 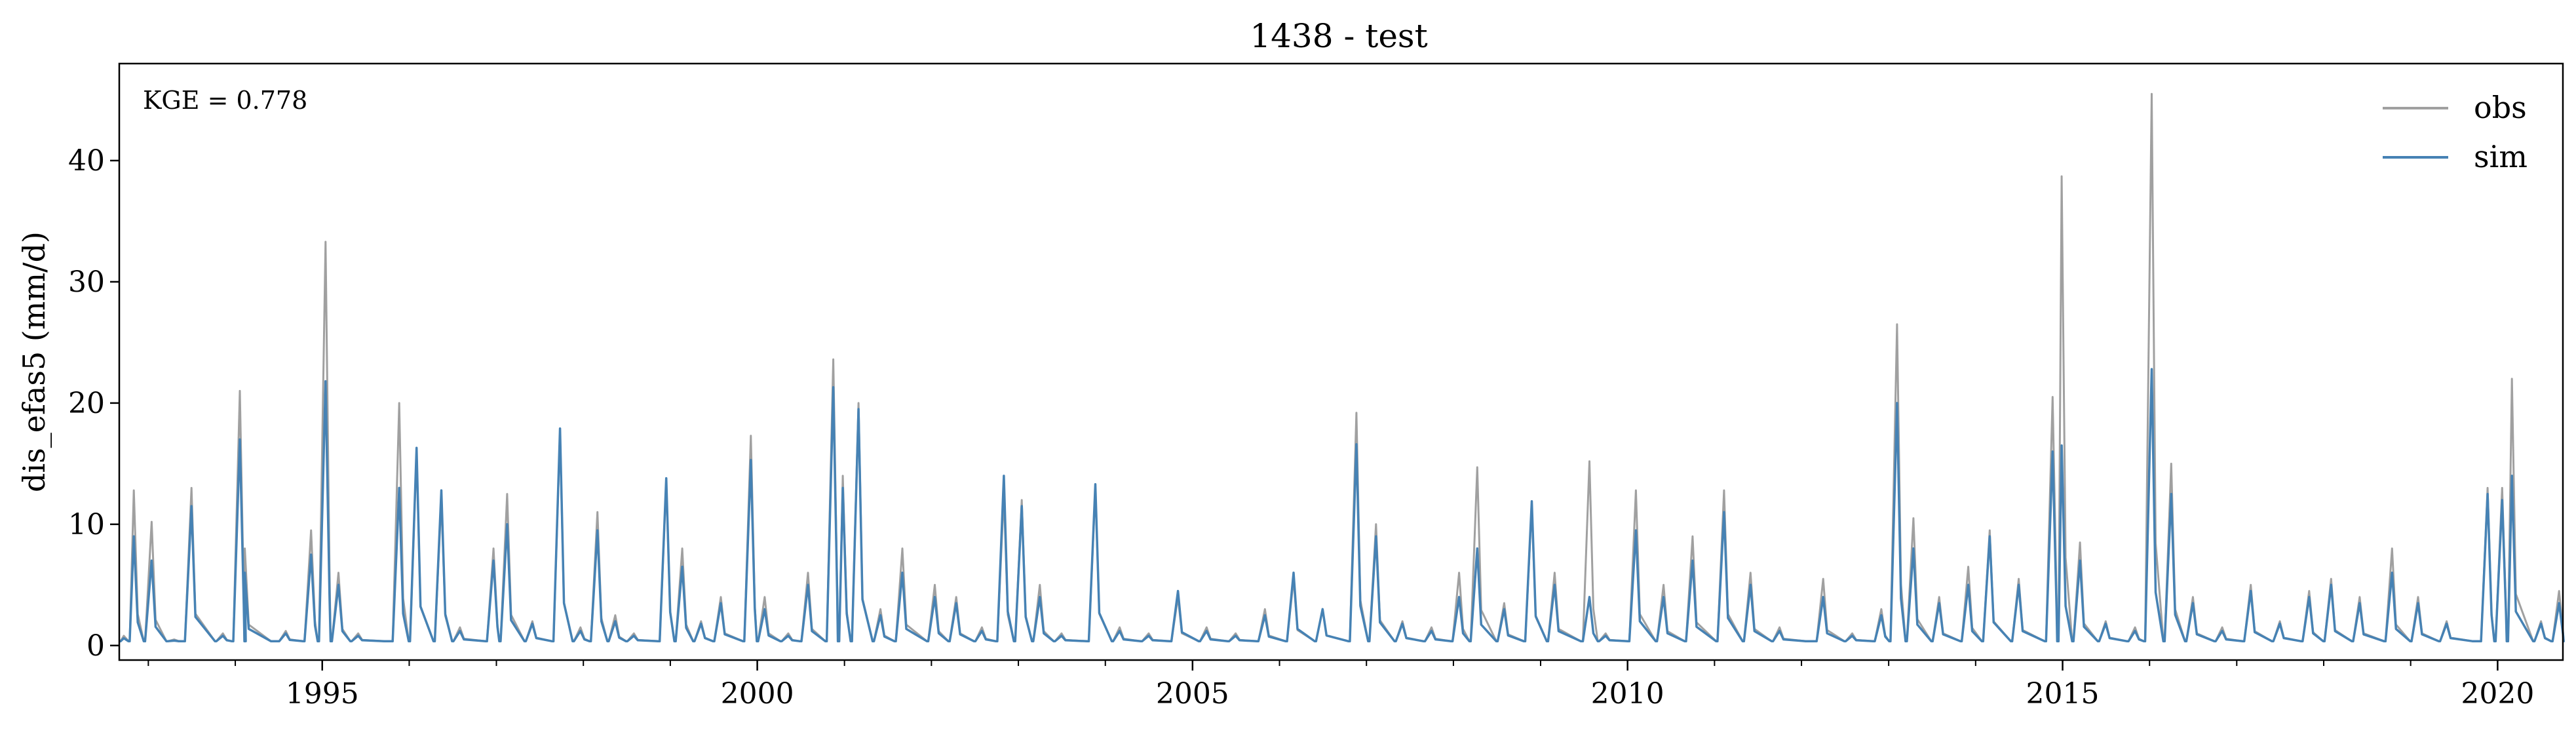 What do you see at coordinates (2063, 694) in the screenshot?
I see `x-tick-label: 2015` at bounding box center [2063, 694].